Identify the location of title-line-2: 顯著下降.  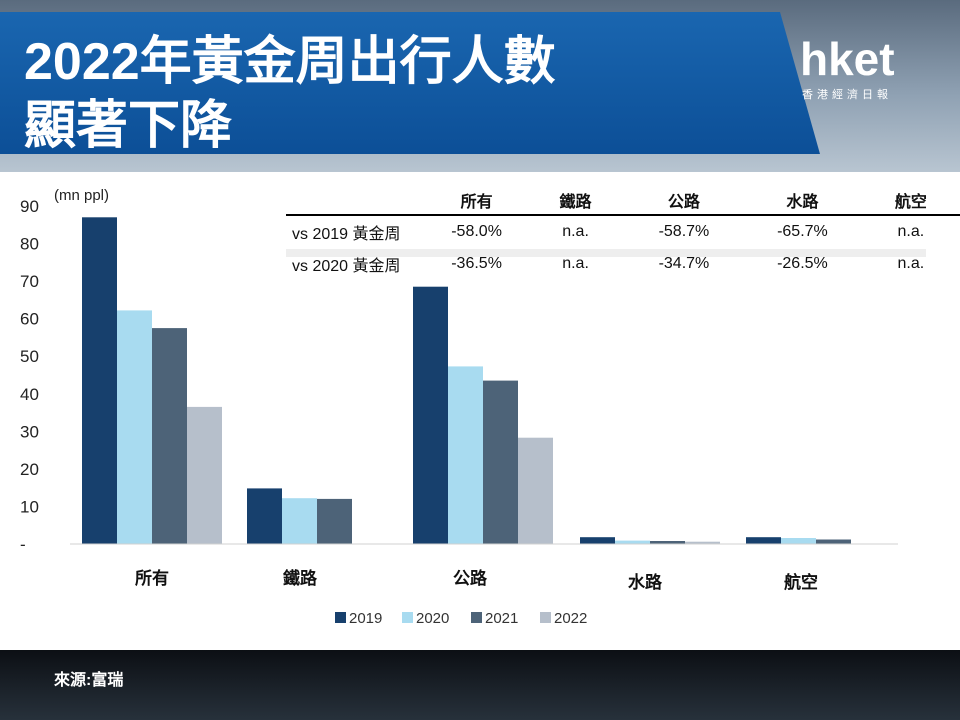
(128, 126).